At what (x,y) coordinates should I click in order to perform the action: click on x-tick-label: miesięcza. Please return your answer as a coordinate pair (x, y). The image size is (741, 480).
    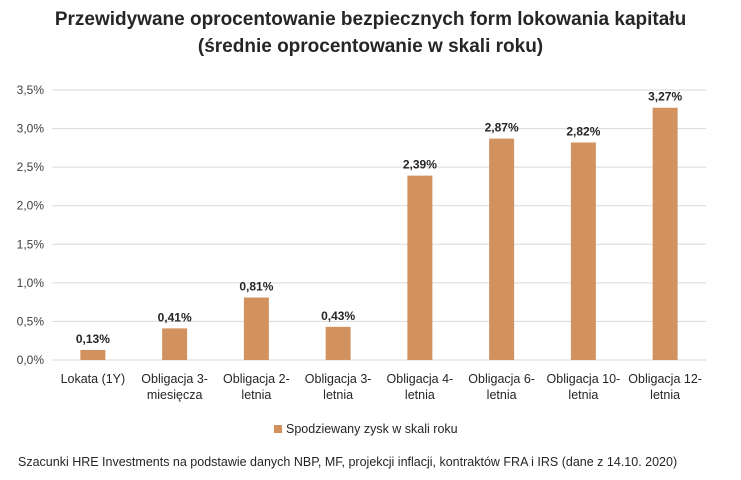
    Looking at the image, I should click on (175, 395).